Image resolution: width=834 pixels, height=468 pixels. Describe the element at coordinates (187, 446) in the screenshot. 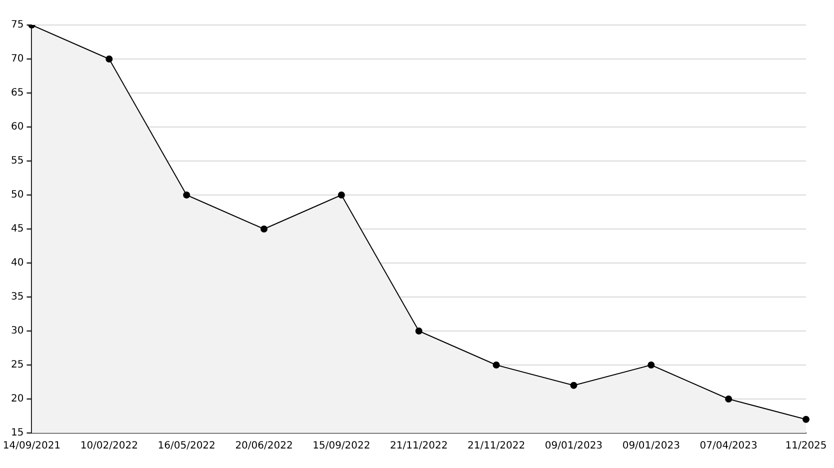

I see `x-tick-label: 16/05/2022` at that location.